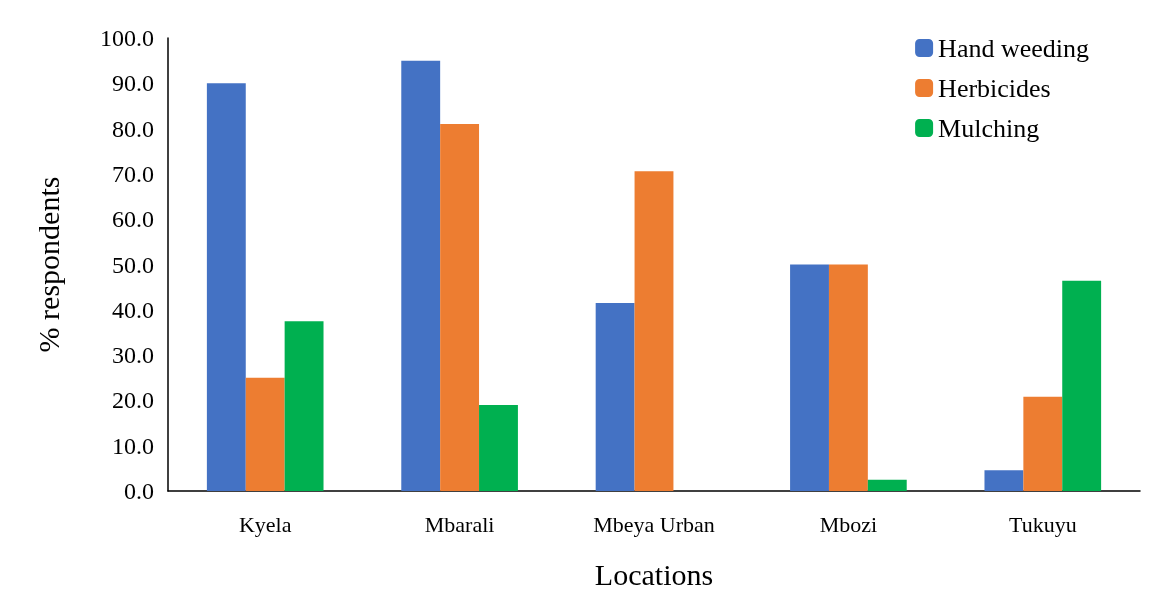  I want to click on x-tick-label: Mbozi, so click(848, 524).